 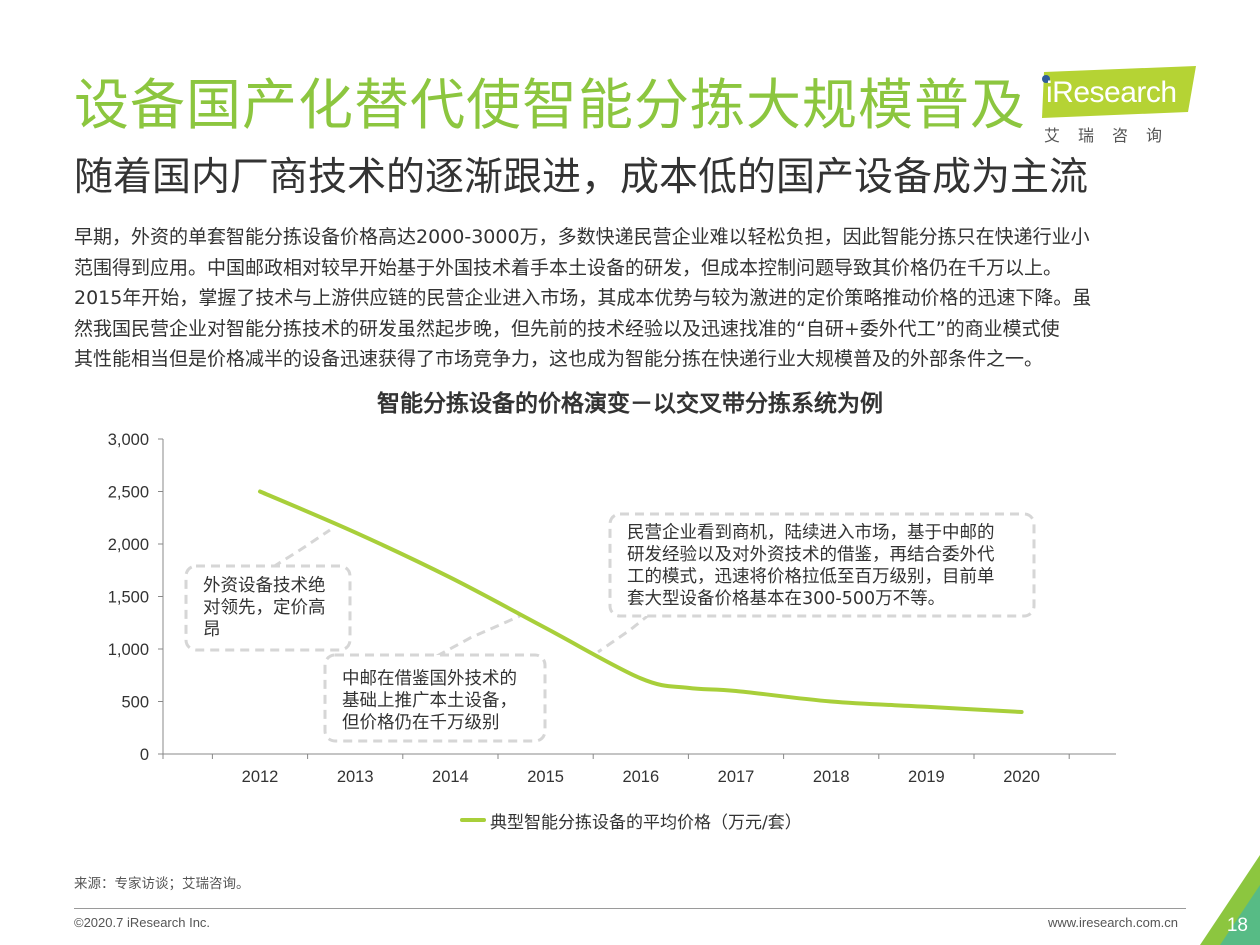 I want to click on y-tick-label: 0, so click(x=144, y=755).